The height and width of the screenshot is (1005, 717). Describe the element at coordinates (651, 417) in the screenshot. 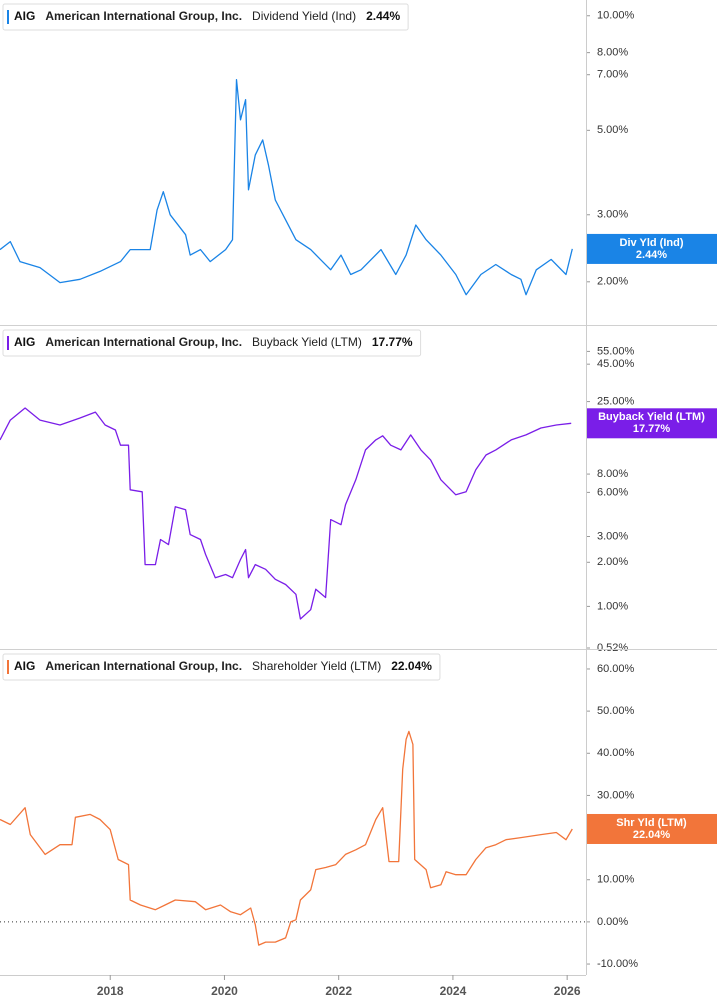

I see `badge-label: Buyback Yield (LTM)` at that location.